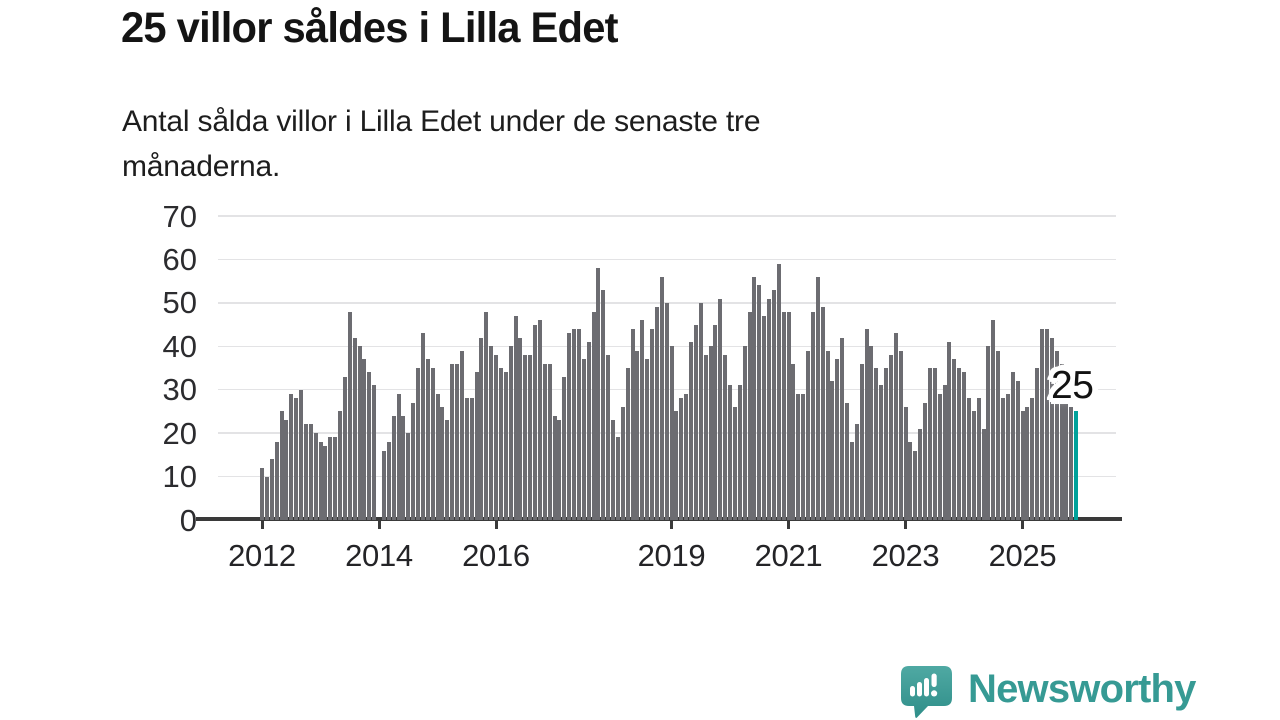 The height and width of the screenshot is (720, 1280). What do you see at coordinates (379, 555) in the screenshot?
I see `x-tick-label-2014: 2014` at bounding box center [379, 555].